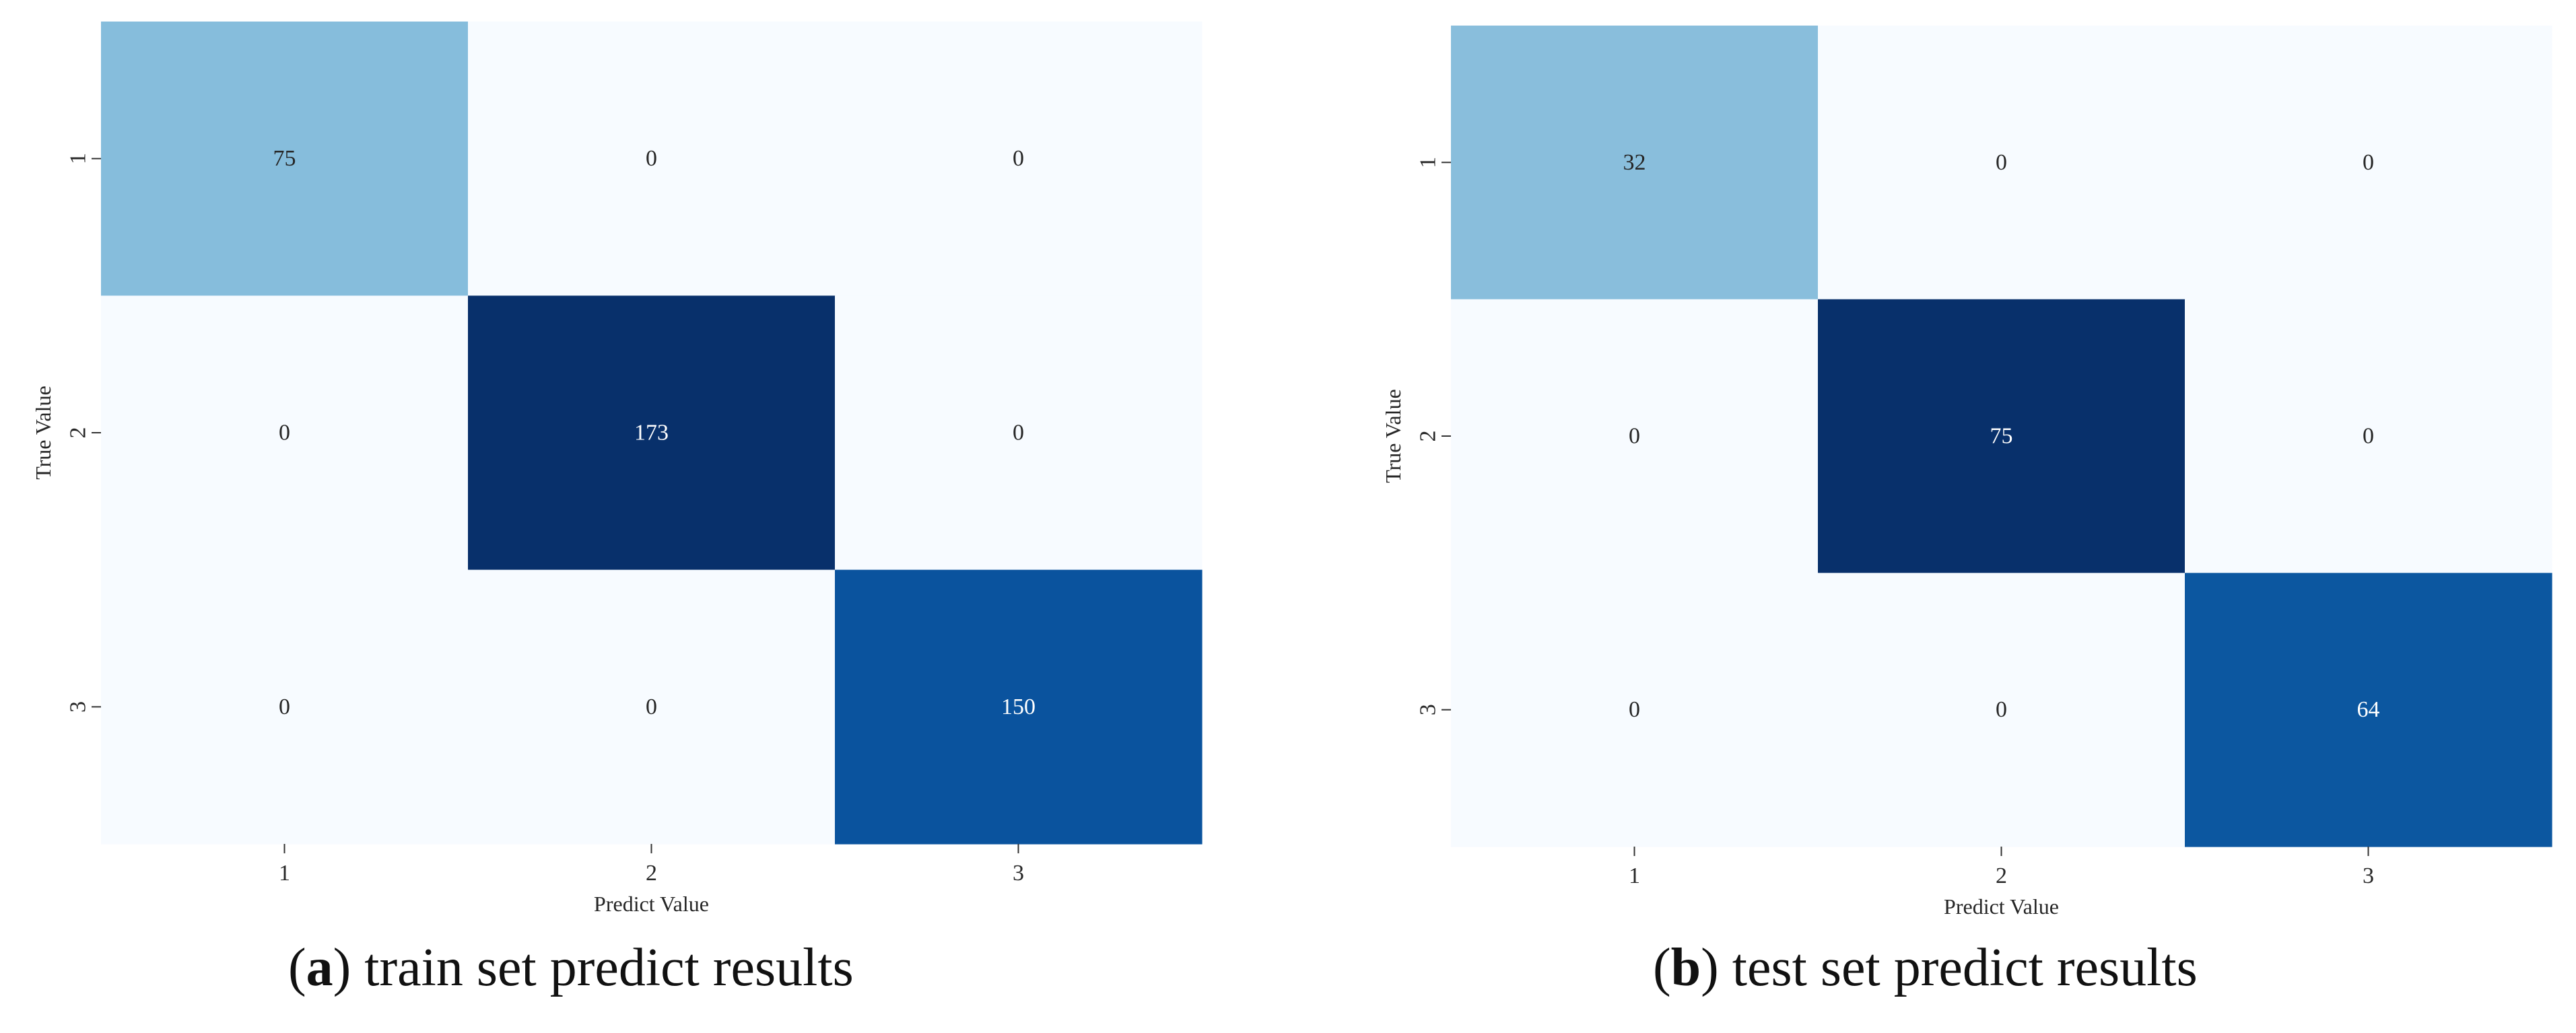 The image size is (2576, 1033). I want to click on caption-b: (b) test set predict results, so click(1926, 967).